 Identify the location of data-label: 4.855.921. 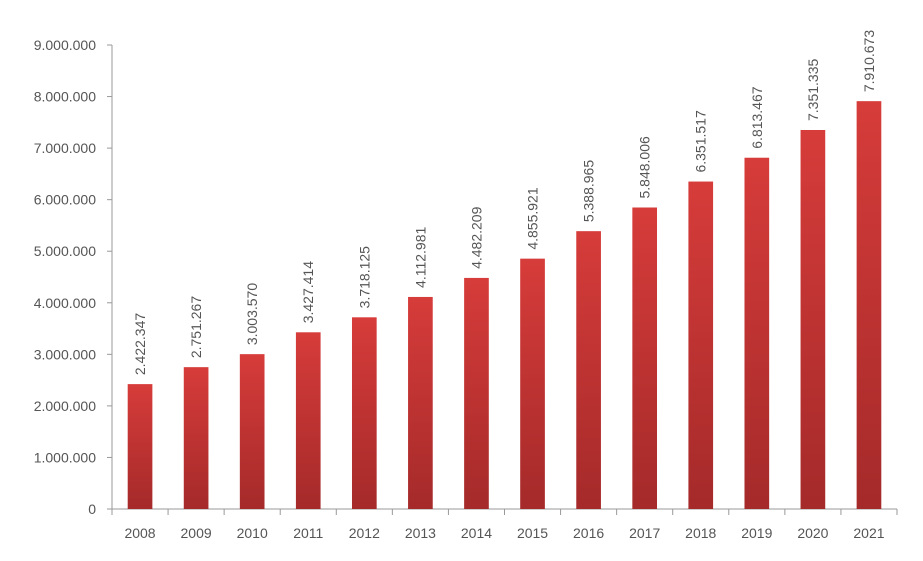
(533, 218).